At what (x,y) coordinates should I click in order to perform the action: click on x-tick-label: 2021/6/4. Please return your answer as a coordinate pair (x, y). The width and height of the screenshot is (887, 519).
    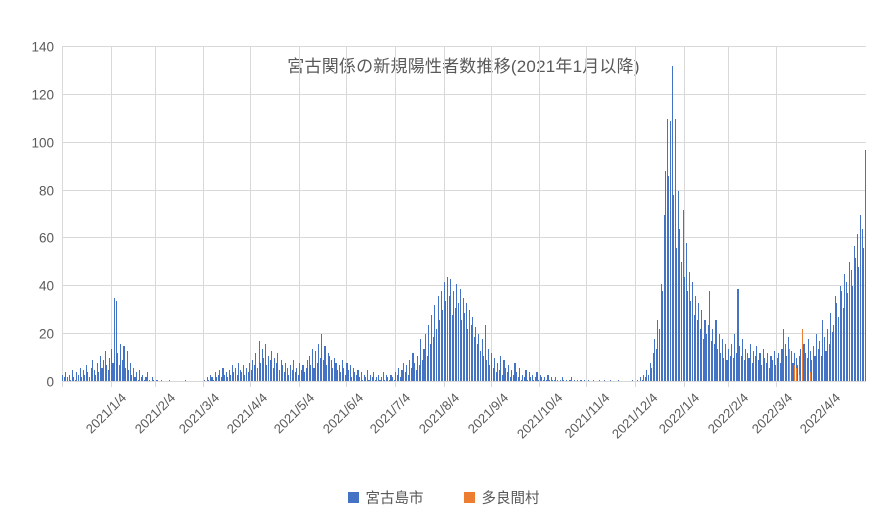
    Looking at the image, I should click on (343, 413).